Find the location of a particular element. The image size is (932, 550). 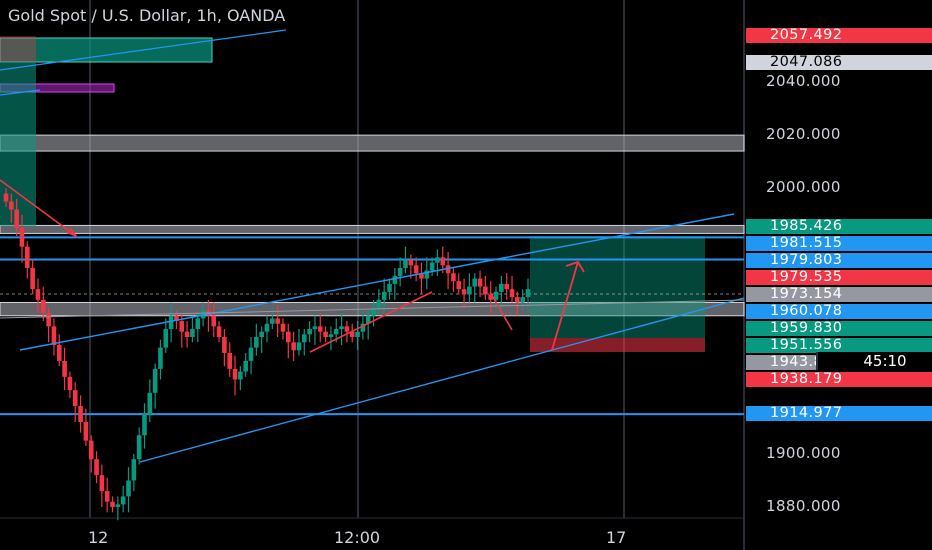

long-position-profit-zone is located at coordinates (617, 287).